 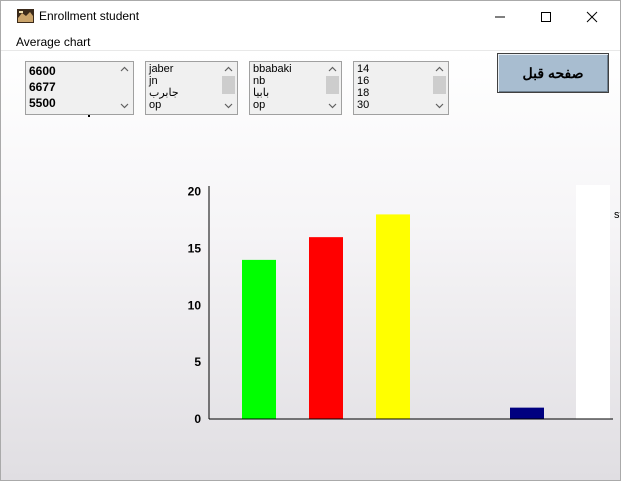 What do you see at coordinates (363, 105) in the screenshot?
I see `list-item: 30` at bounding box center [363, 105].